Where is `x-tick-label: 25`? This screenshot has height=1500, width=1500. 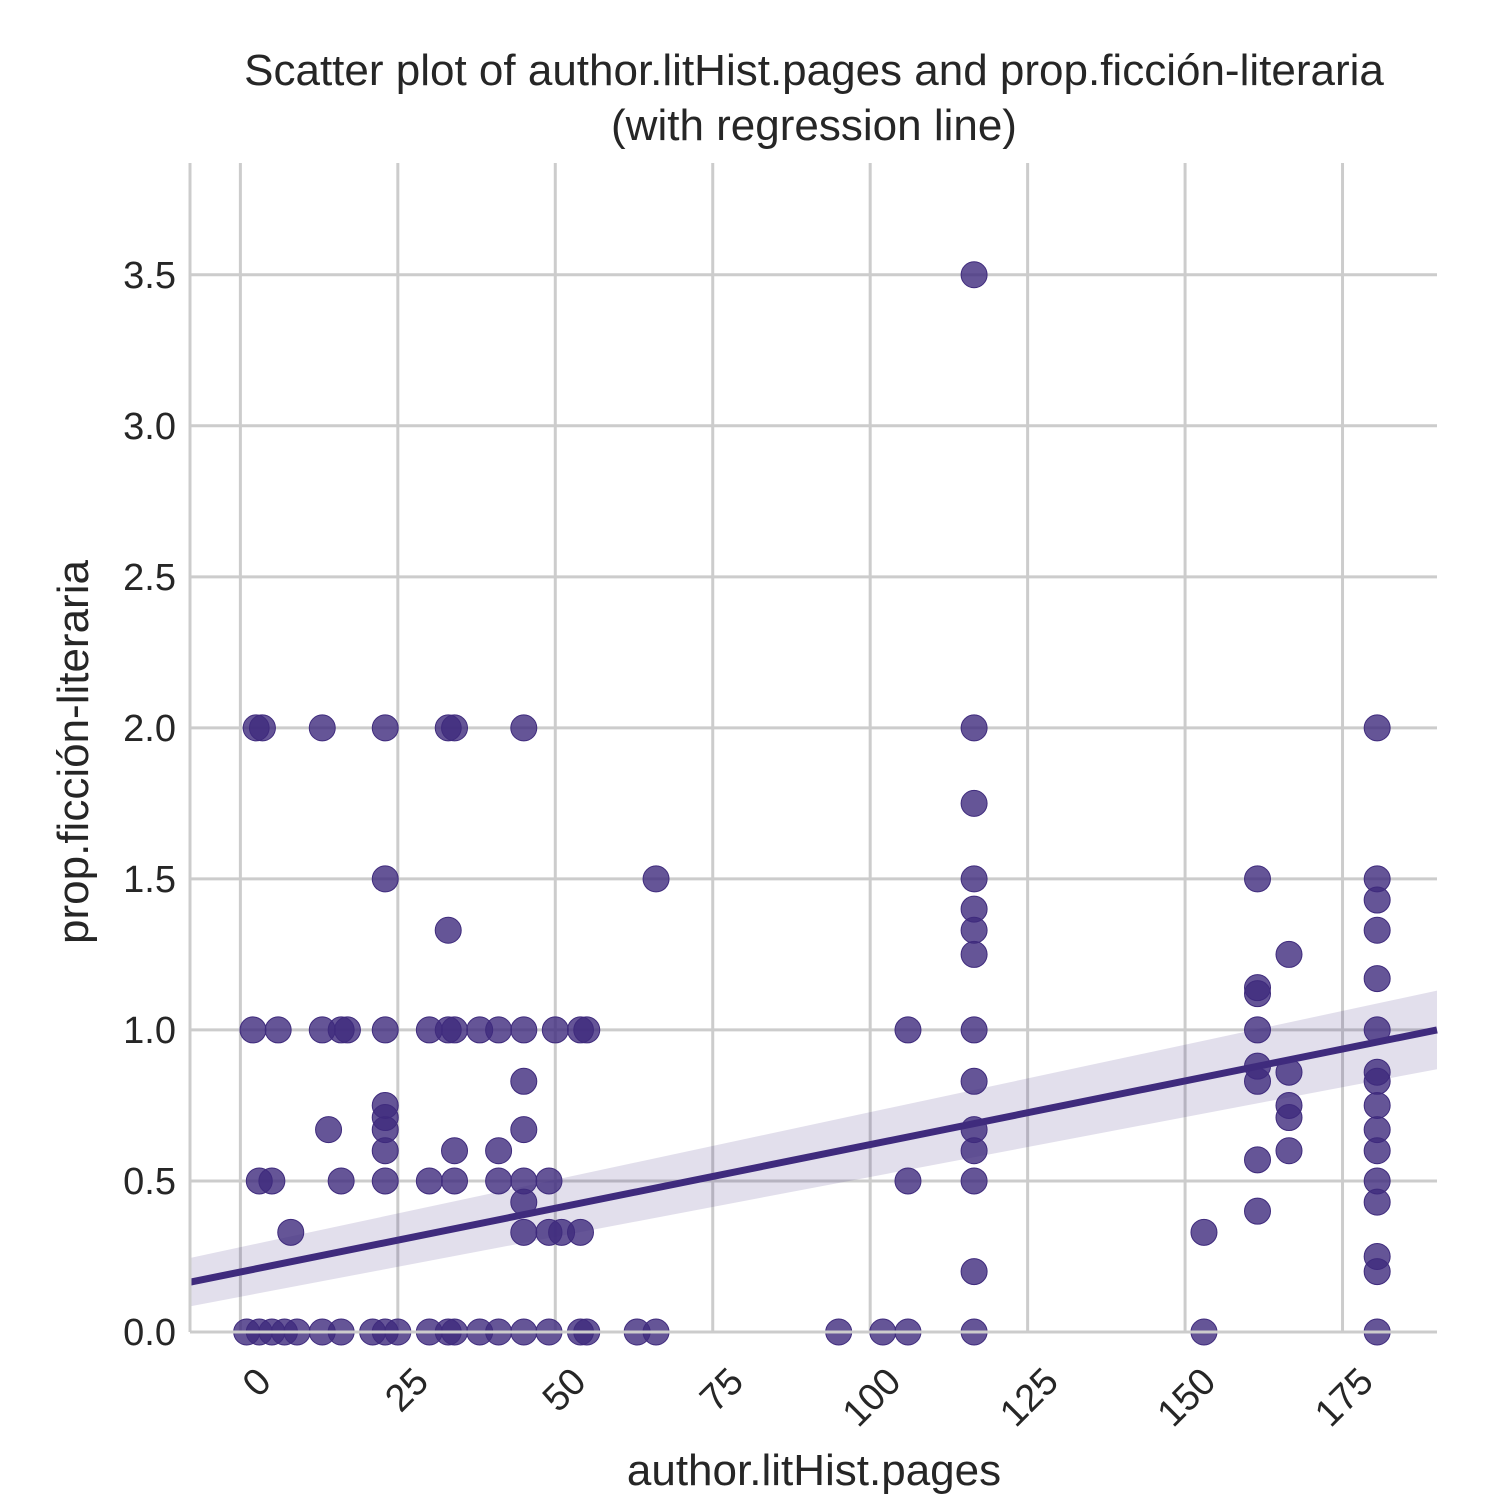
x-tick-label: 25 is located at coordinates (407, 1390).